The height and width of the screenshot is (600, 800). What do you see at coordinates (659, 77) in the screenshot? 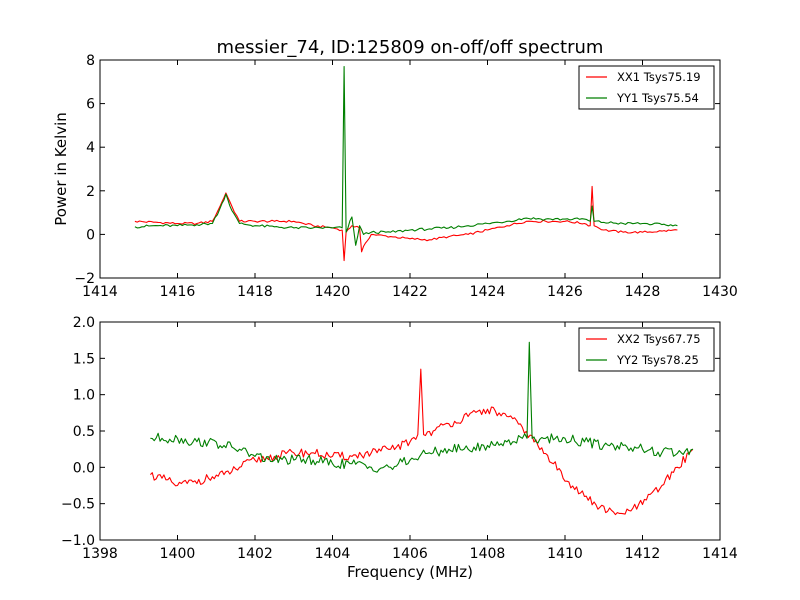
I see `legend-entry: XX1 Tsys75.19` at bounding box center [659, 77].